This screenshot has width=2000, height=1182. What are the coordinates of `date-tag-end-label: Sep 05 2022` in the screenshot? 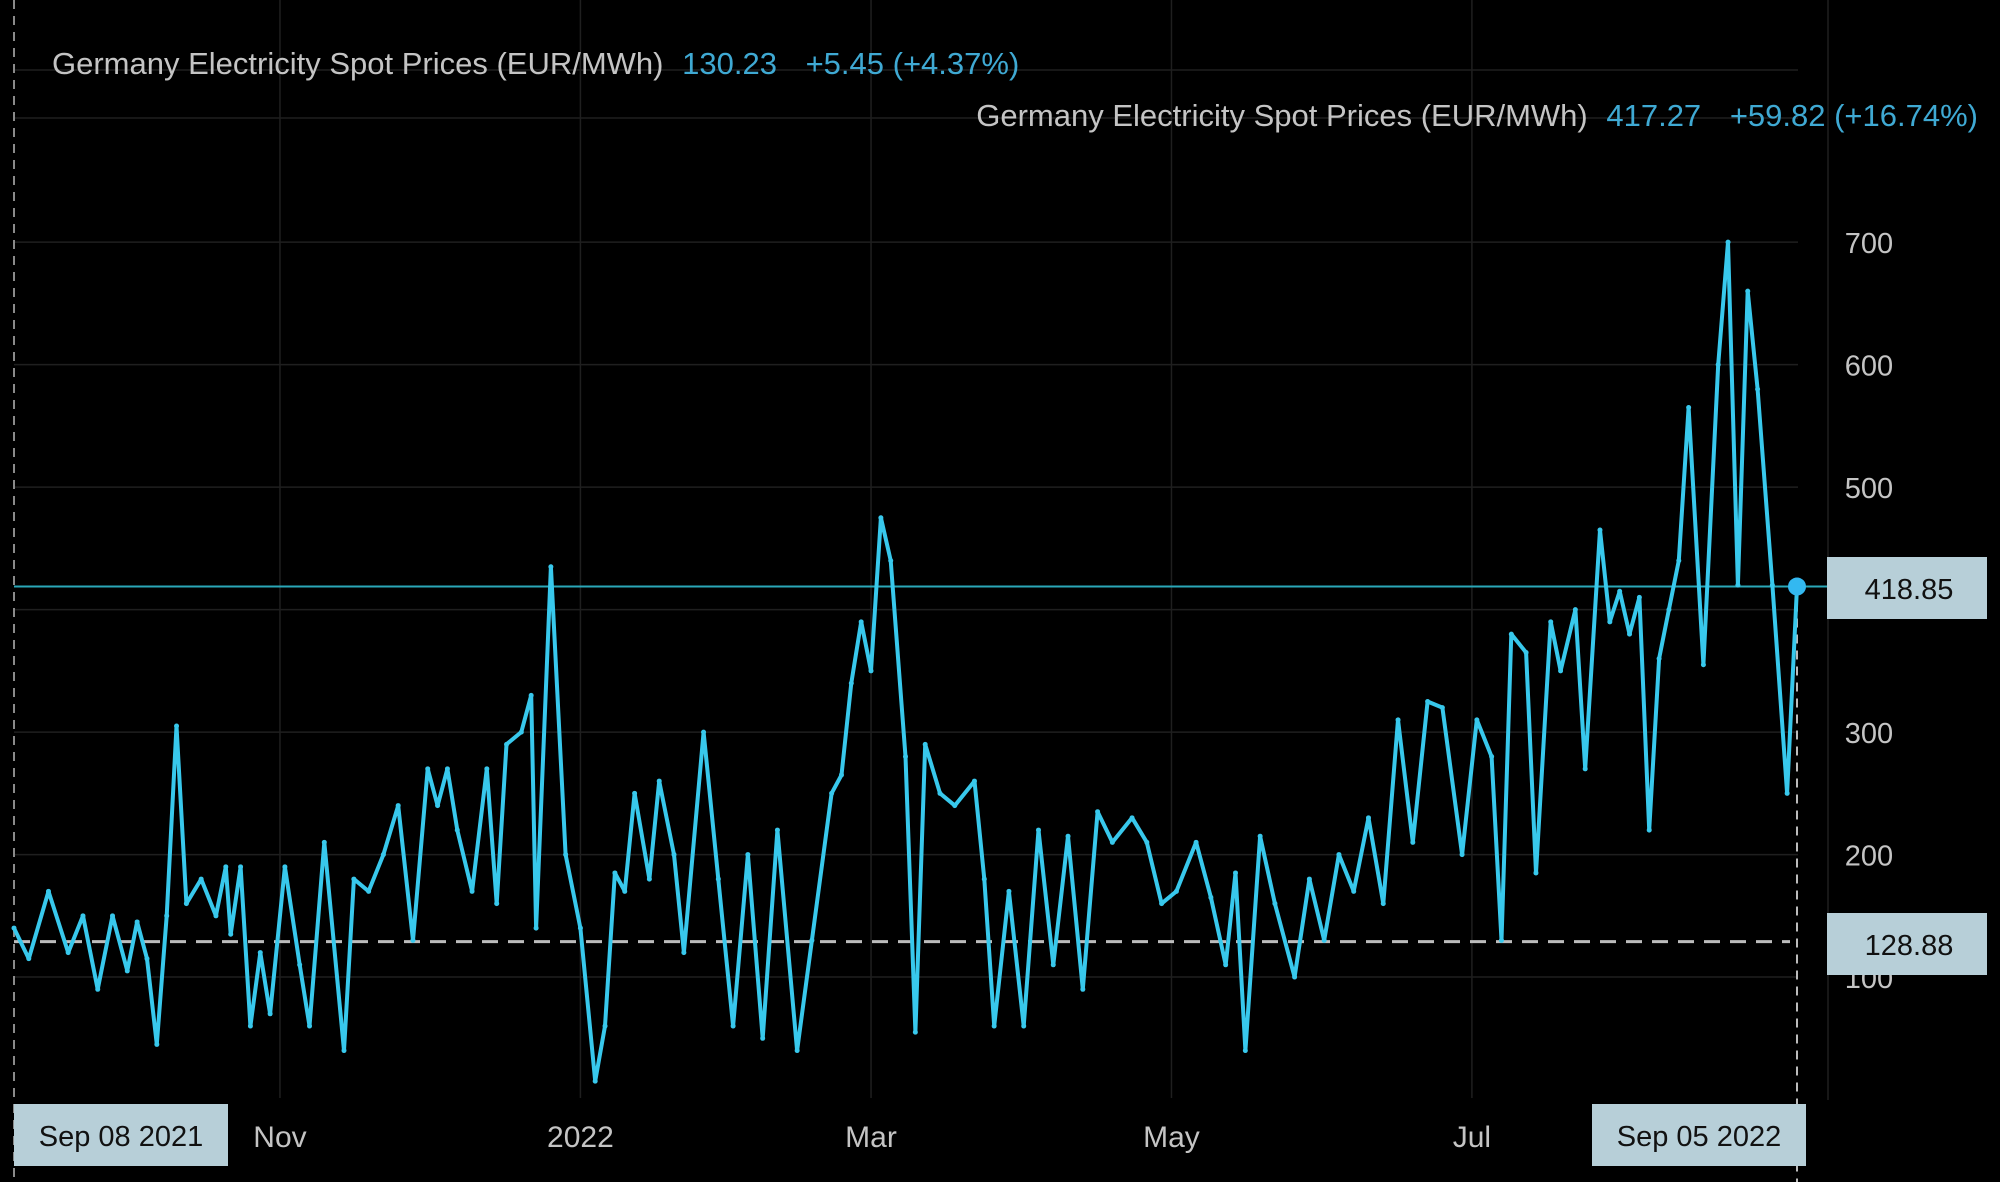 It's located at (1699, 1137).